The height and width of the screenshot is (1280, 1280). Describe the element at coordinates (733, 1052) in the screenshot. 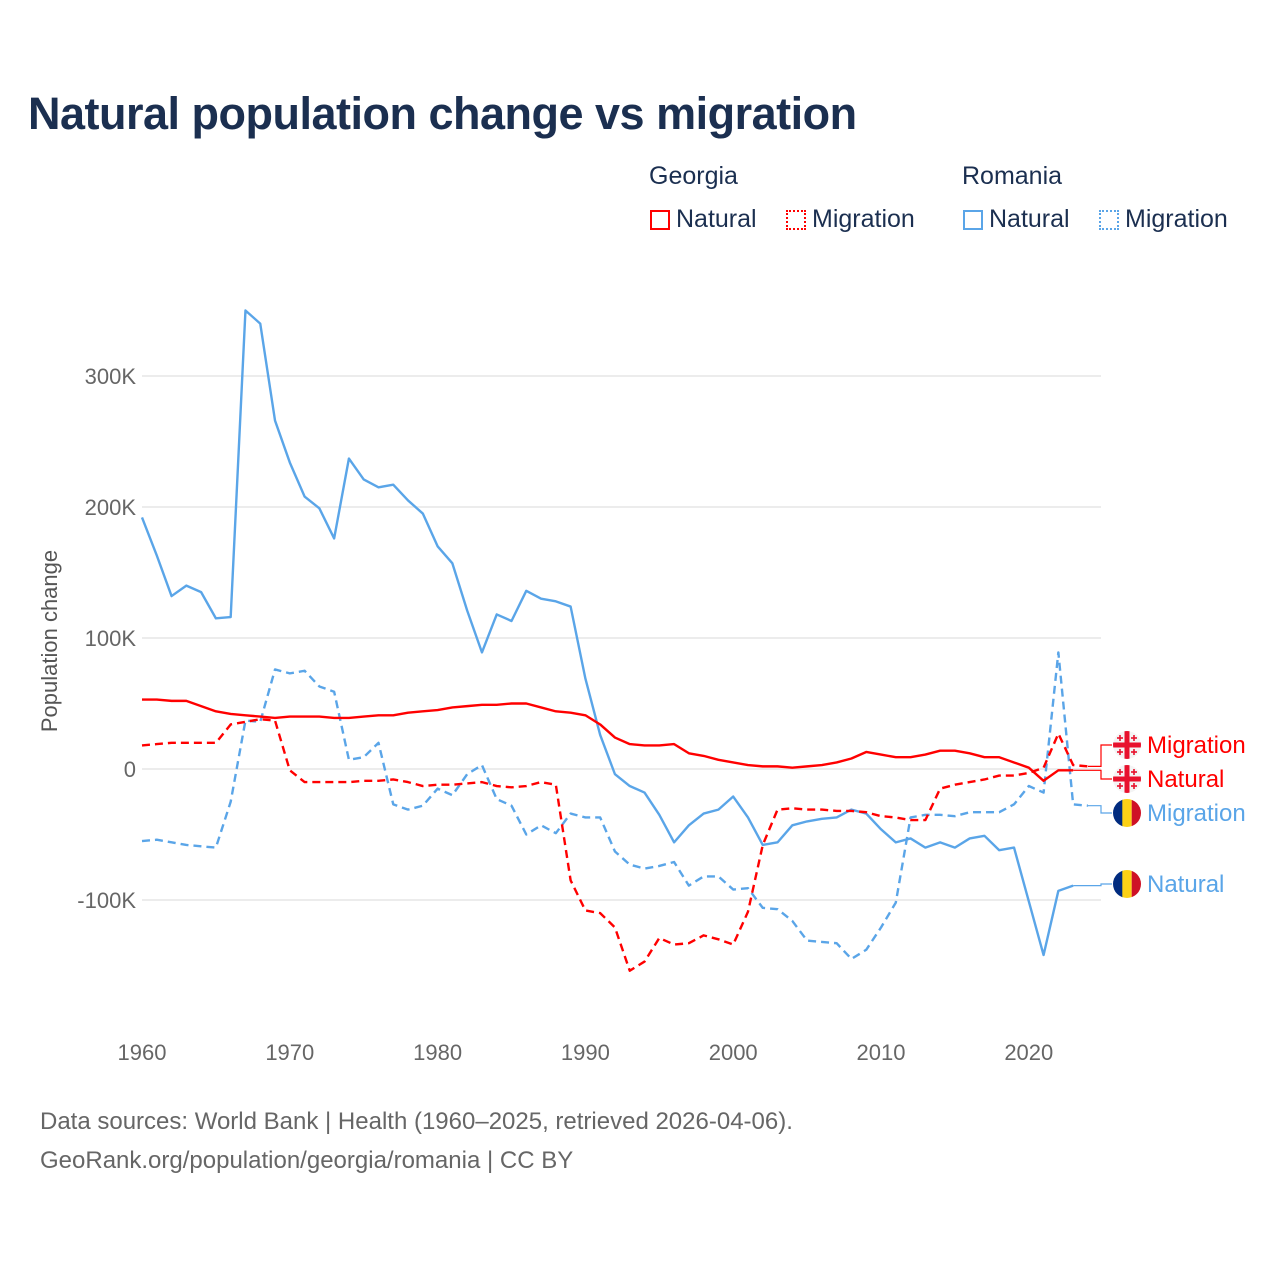

I see `x-tick-label: 2000` at that location.